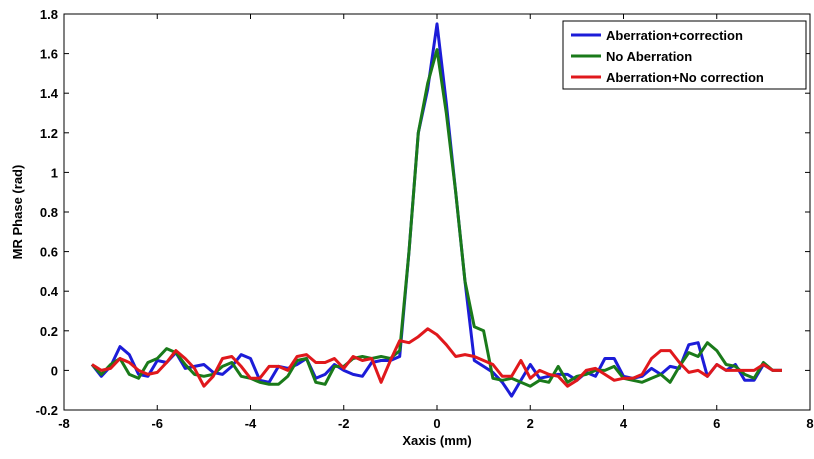  Describe the element at coordinates (624, 423) in the screenshot. I see `x-tick-label: 4` at that location.